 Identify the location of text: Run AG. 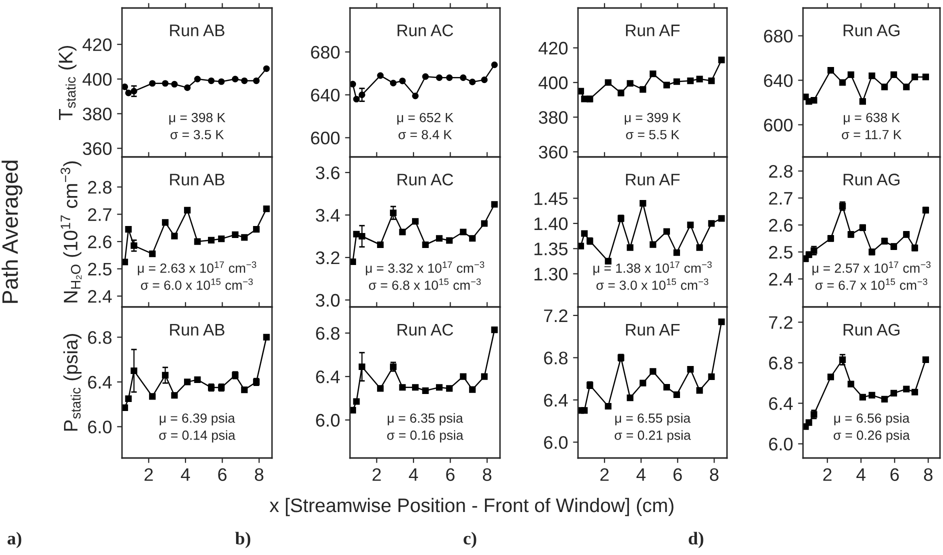
(872, 180).